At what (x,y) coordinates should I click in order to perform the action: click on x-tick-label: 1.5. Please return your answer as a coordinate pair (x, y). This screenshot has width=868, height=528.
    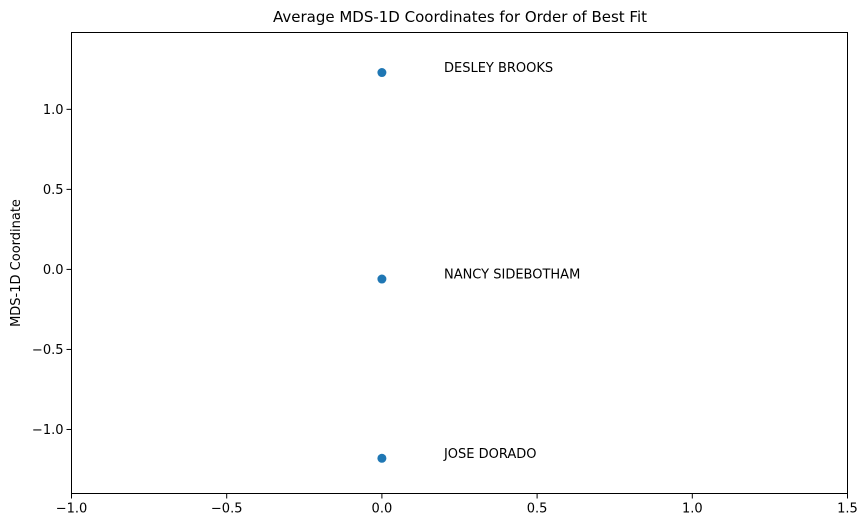
    Looking at the image, I should click on (847, 509).